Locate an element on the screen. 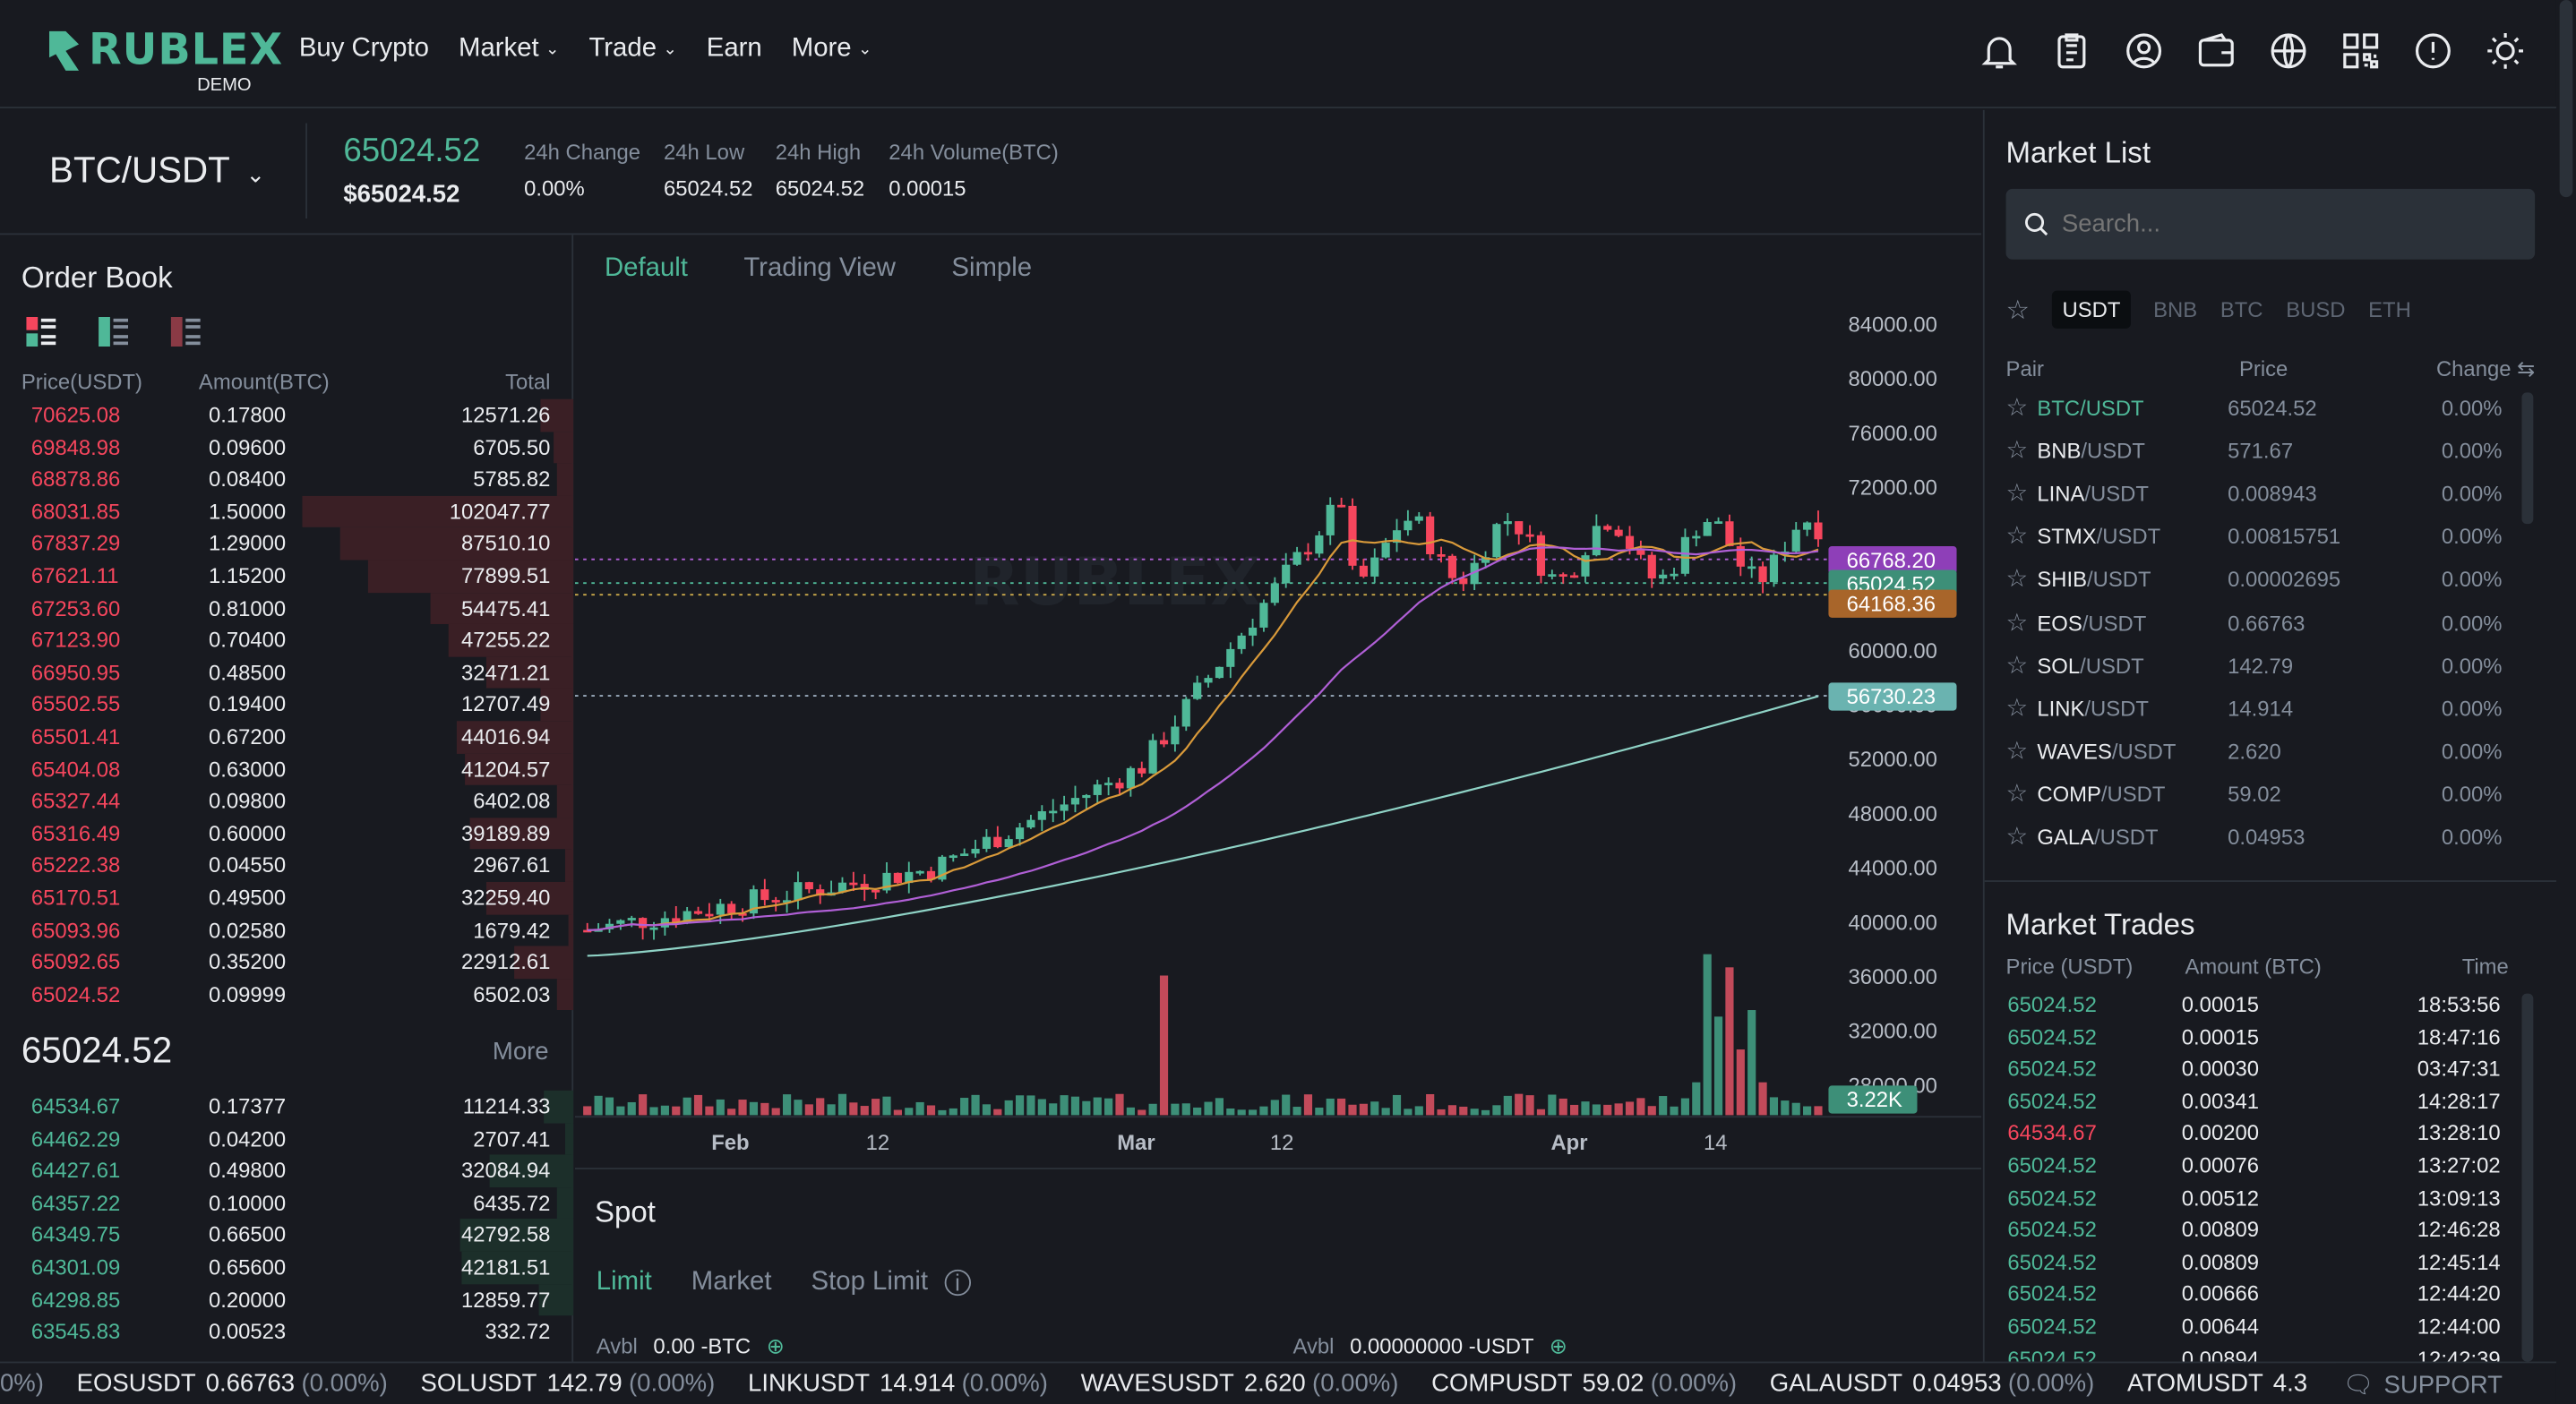 This screenshot has height=1404, width=2576. market-list-row: ☆ STMX/USDT 0.00815751 0.00% is located at coordinates (2269, 544).